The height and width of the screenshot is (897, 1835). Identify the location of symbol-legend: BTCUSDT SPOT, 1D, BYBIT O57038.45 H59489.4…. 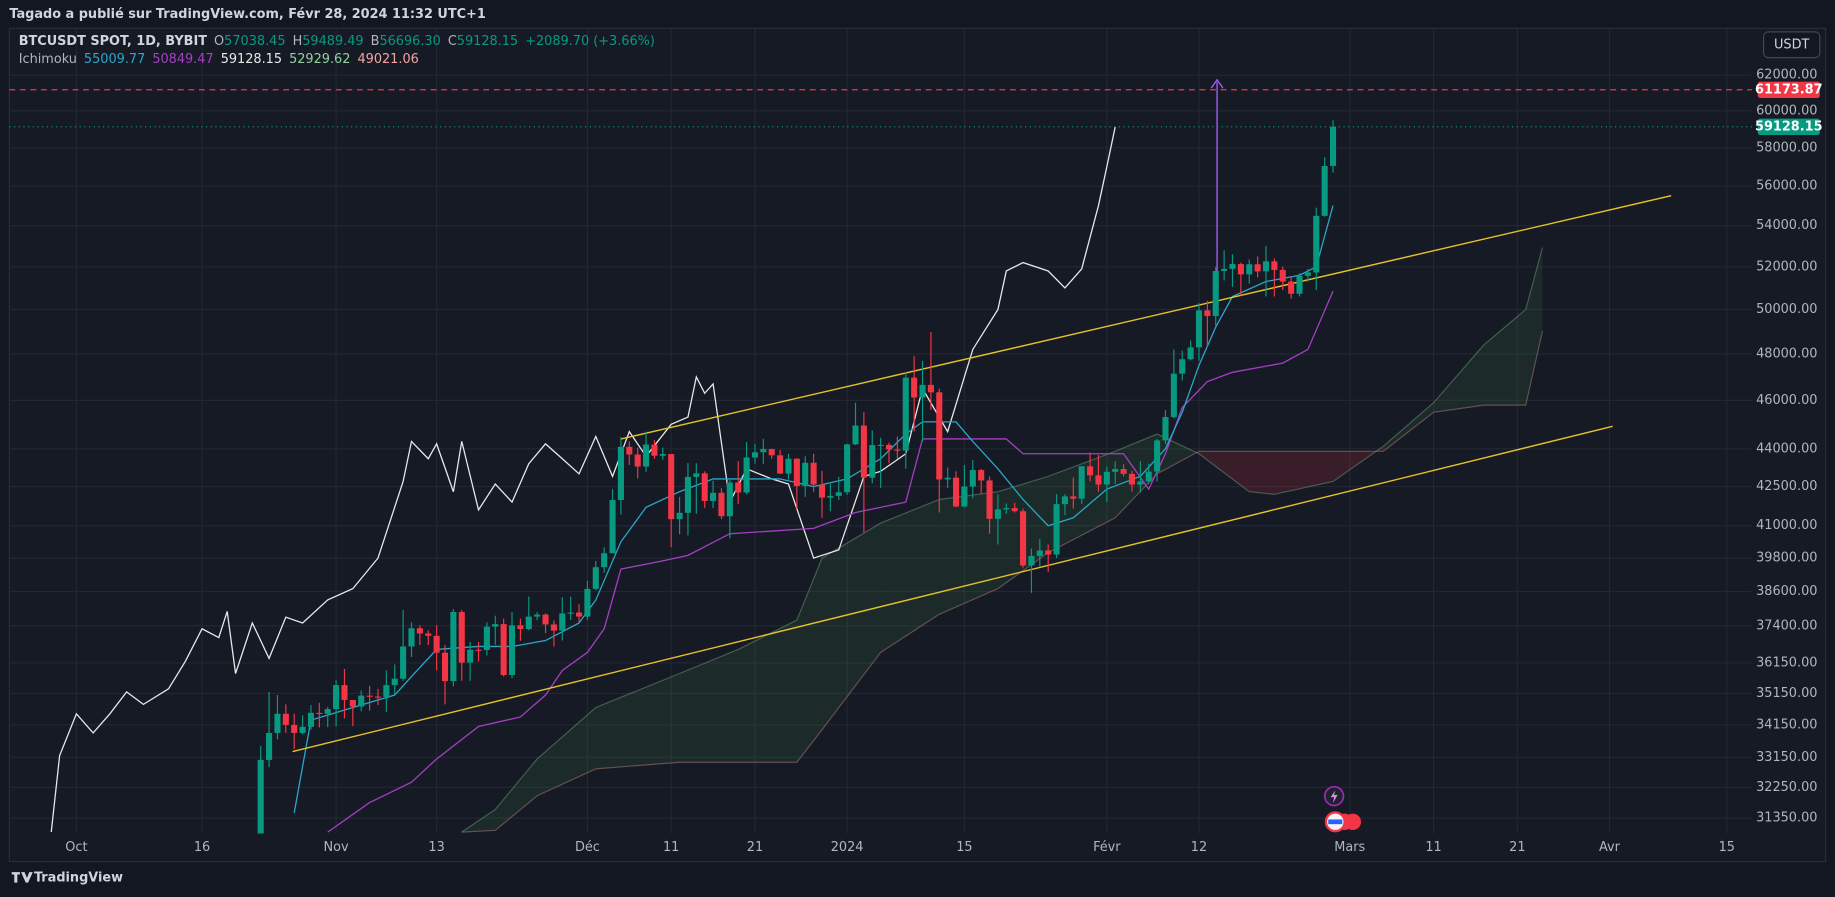
(337, 41).